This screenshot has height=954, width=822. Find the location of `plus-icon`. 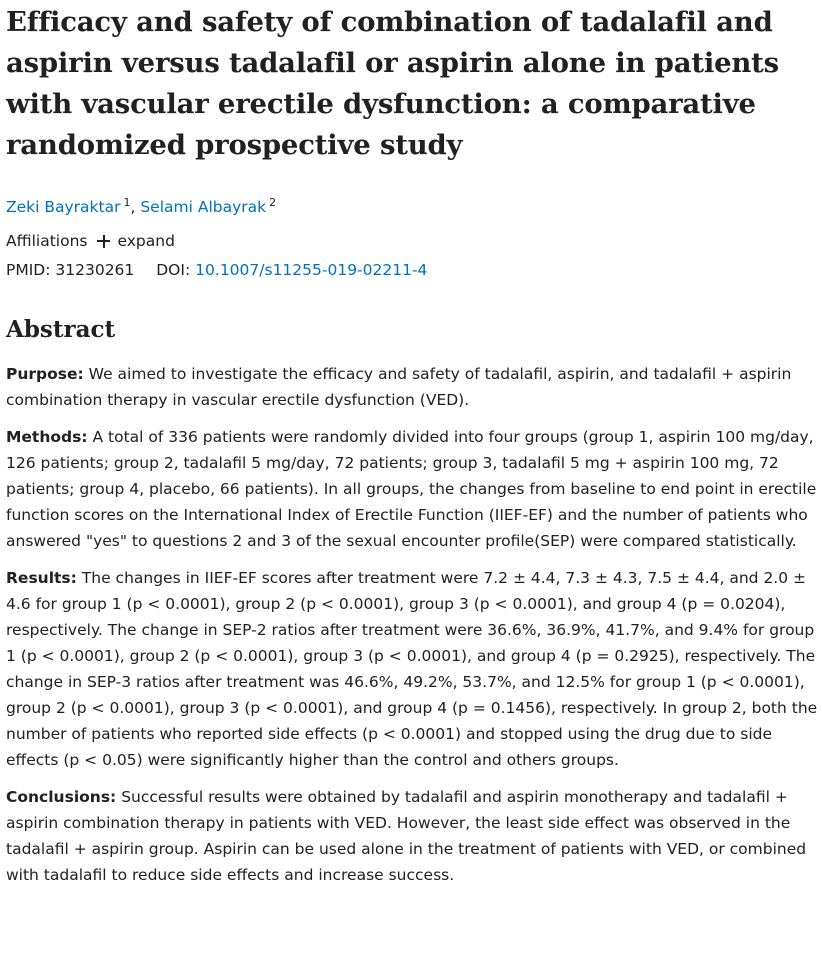

plus-icon is located at coordinates (104, 241).